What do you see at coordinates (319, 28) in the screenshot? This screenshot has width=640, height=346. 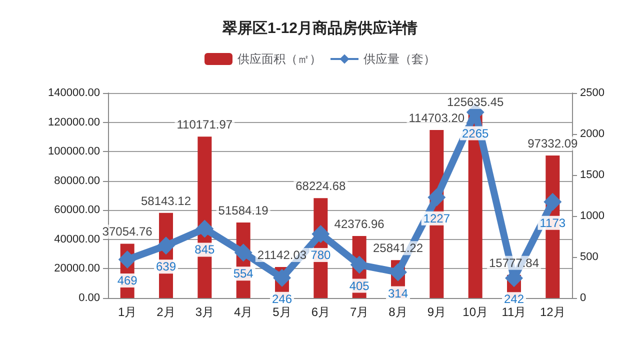 I see `chart-title: 翠屏区1-12月商品房供应详情` at bounding box center [319, 28].